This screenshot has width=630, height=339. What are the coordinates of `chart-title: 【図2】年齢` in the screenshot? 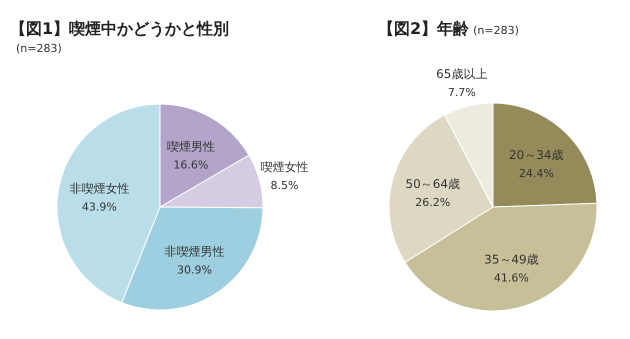 It's located at (424, 28).